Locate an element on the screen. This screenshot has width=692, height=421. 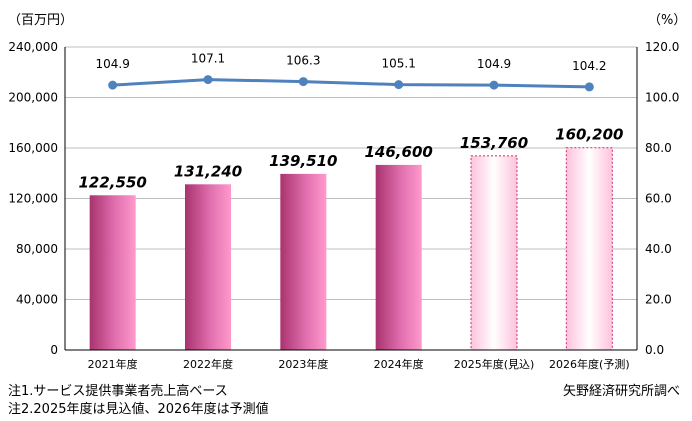
y2-tick-label: 0.0 is located at coordinates (654, 350).